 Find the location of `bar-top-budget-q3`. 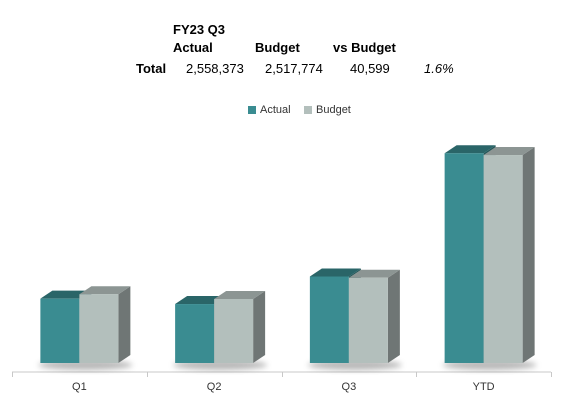

bar-top-budget-q3 is located at coordinates (374, 273).